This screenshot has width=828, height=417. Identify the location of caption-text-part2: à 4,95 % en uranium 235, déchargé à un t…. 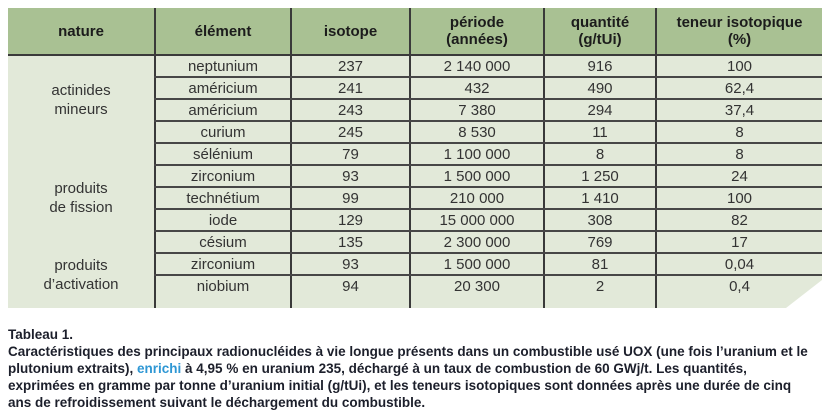
(400, 385).